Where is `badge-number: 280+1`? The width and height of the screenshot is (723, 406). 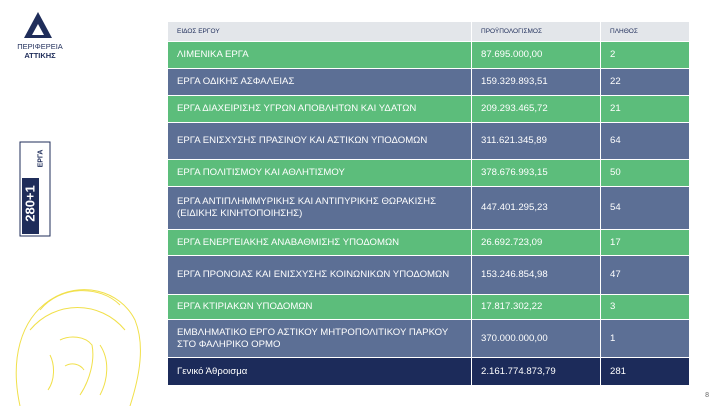
badge-number: 280+1 is located at coordinates (30, 203).